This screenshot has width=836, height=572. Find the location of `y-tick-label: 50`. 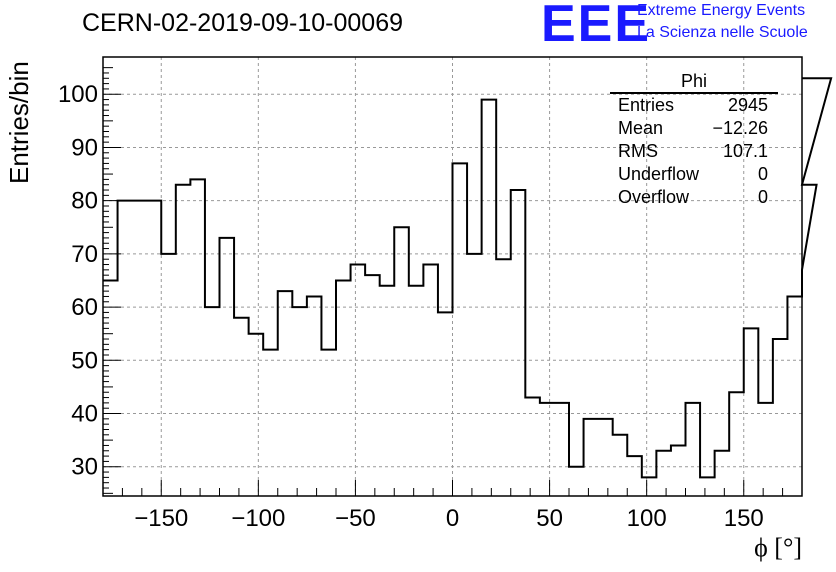

y-tick-label: 50 is located at coordinates (84, 360).